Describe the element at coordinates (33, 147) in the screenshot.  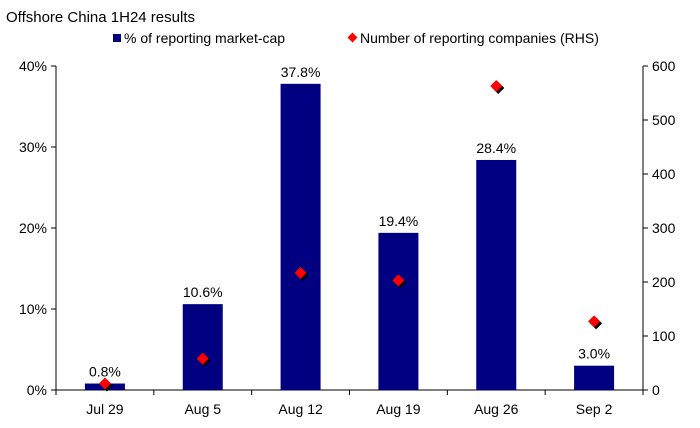
I see `left-tick-label: 30%` at that location.